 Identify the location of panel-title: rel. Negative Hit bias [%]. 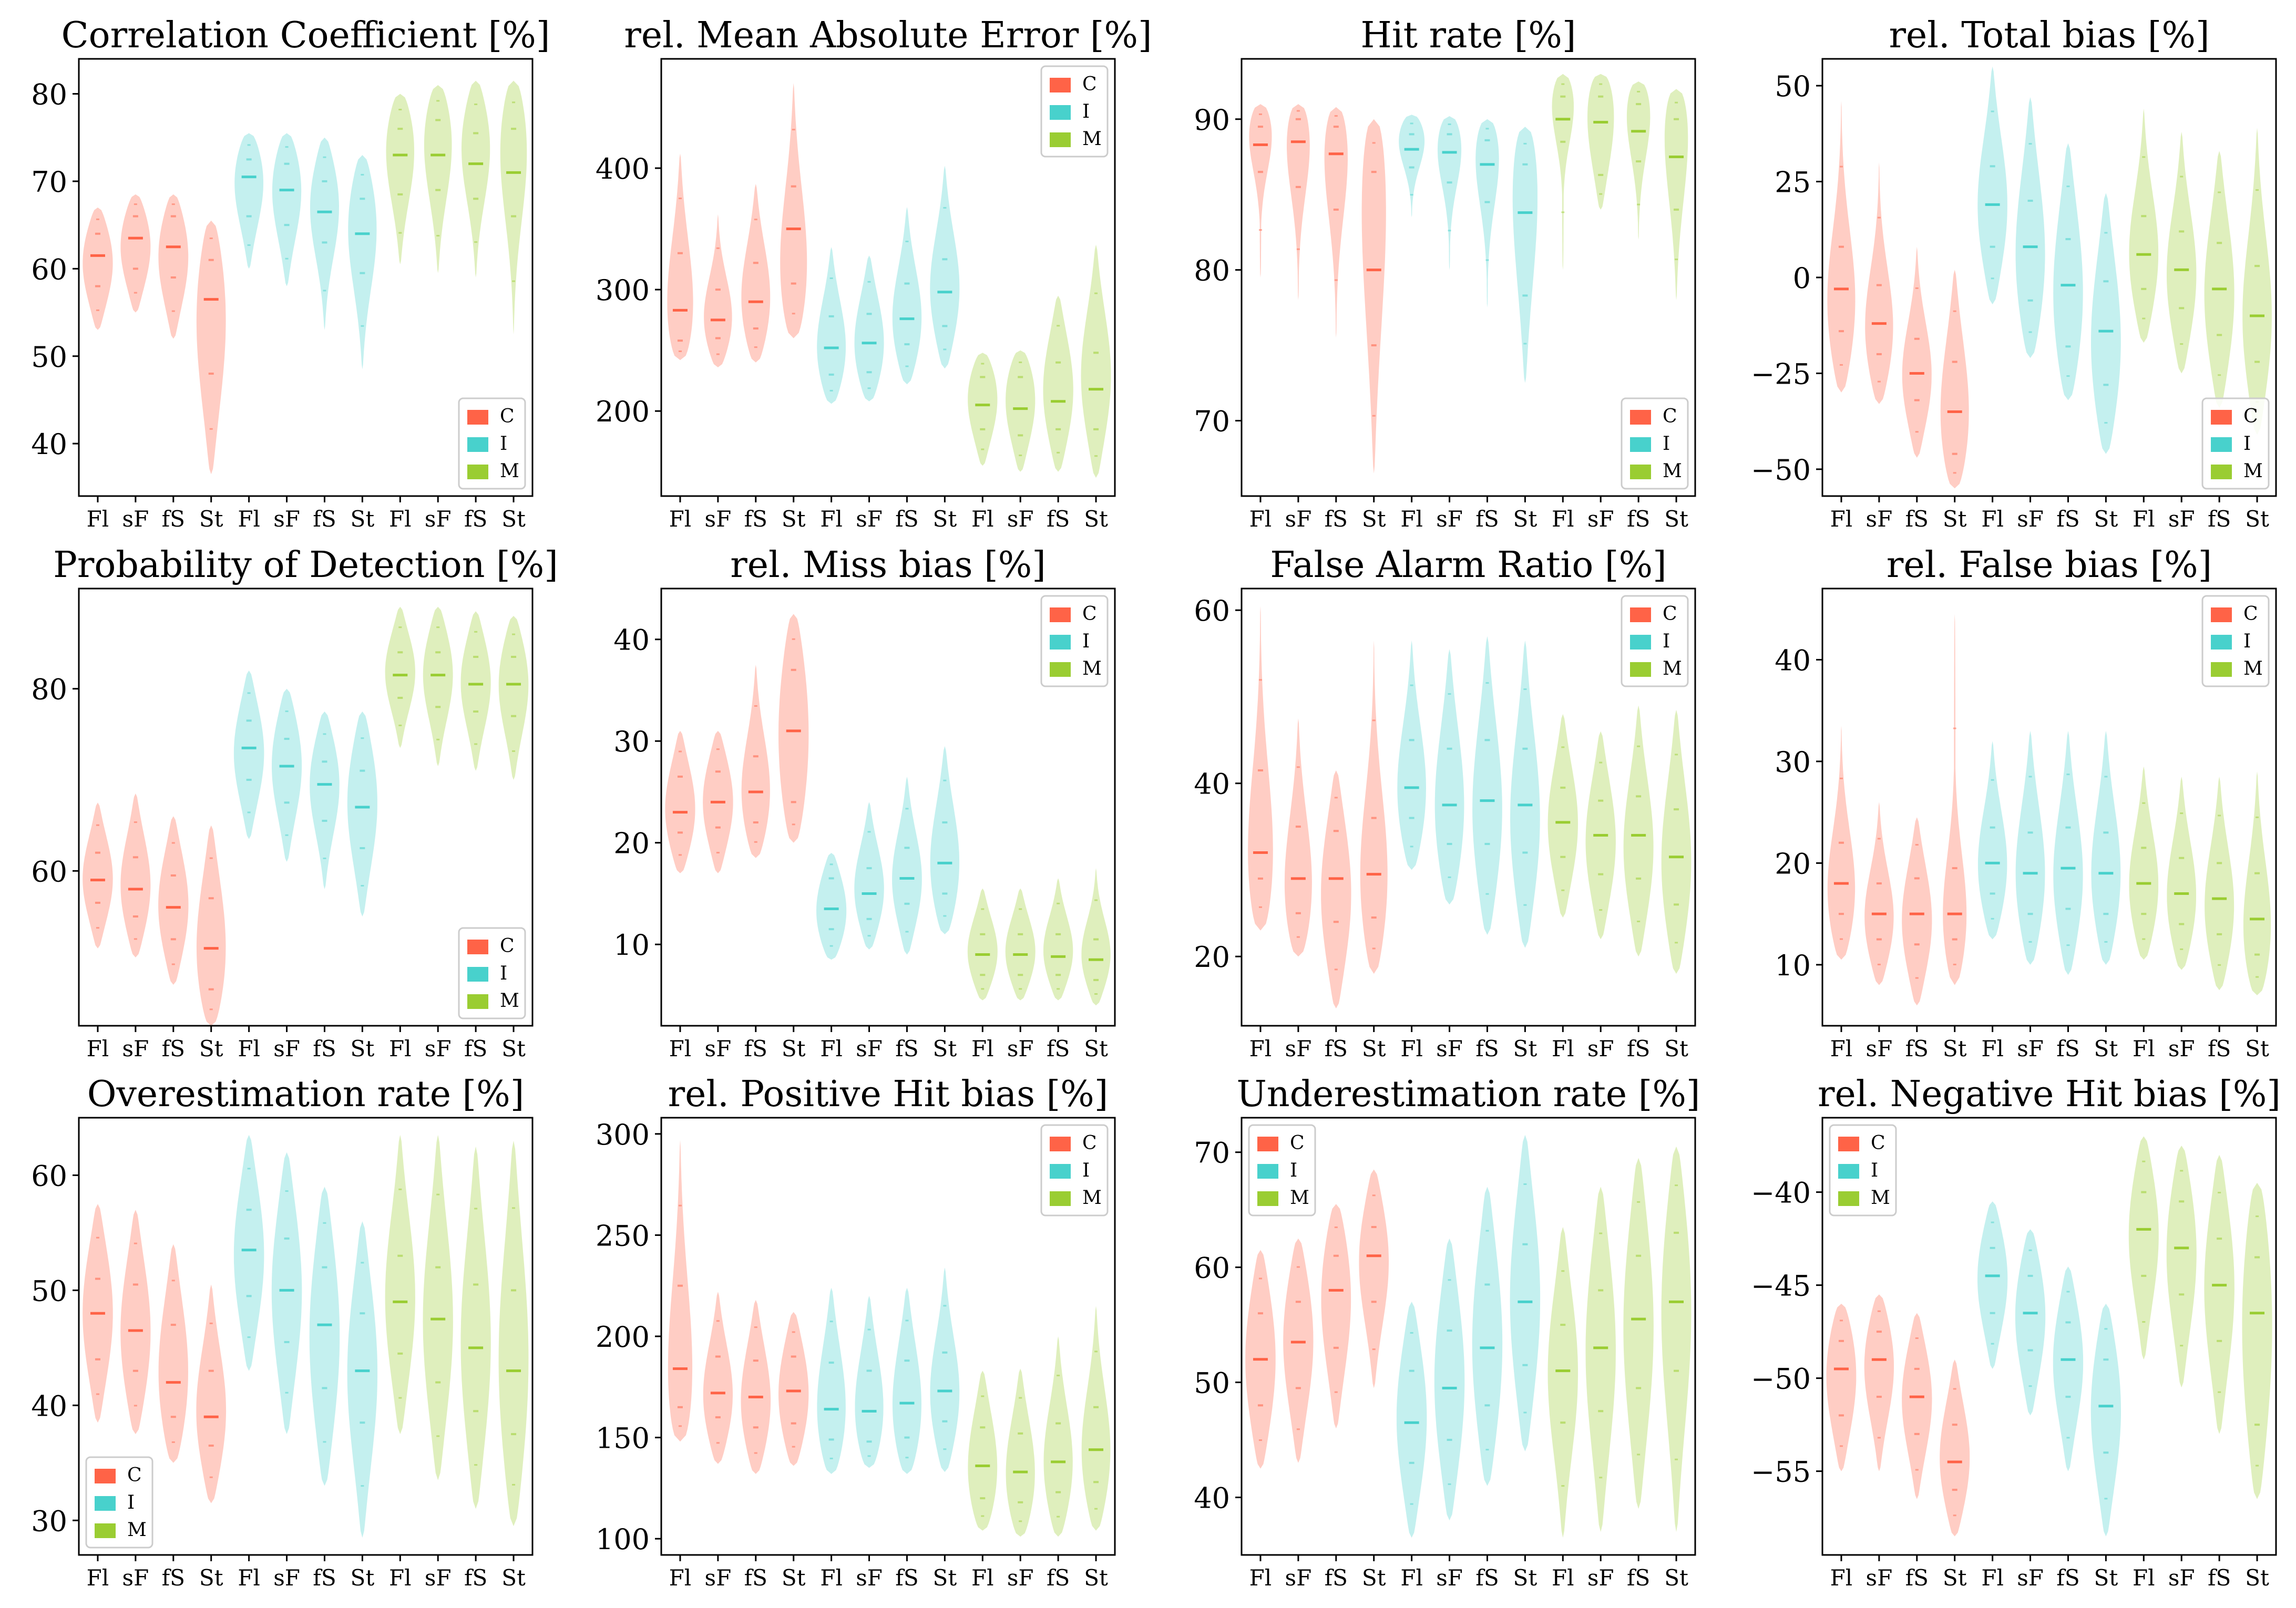
(2049, 1094).